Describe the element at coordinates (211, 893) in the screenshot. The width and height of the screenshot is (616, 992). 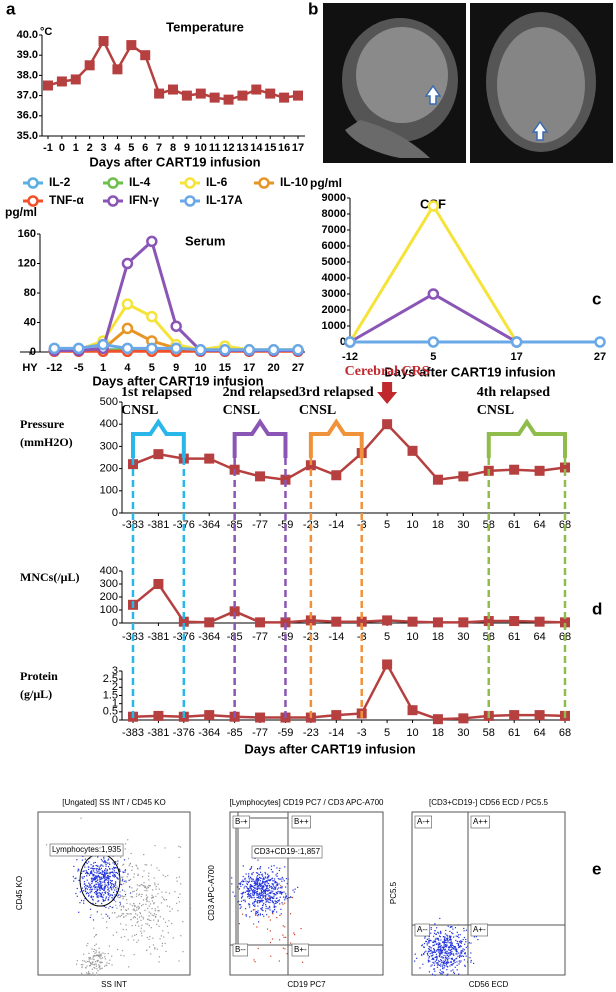
I see `y-axis-label: CD3 APC-A700` at that location.